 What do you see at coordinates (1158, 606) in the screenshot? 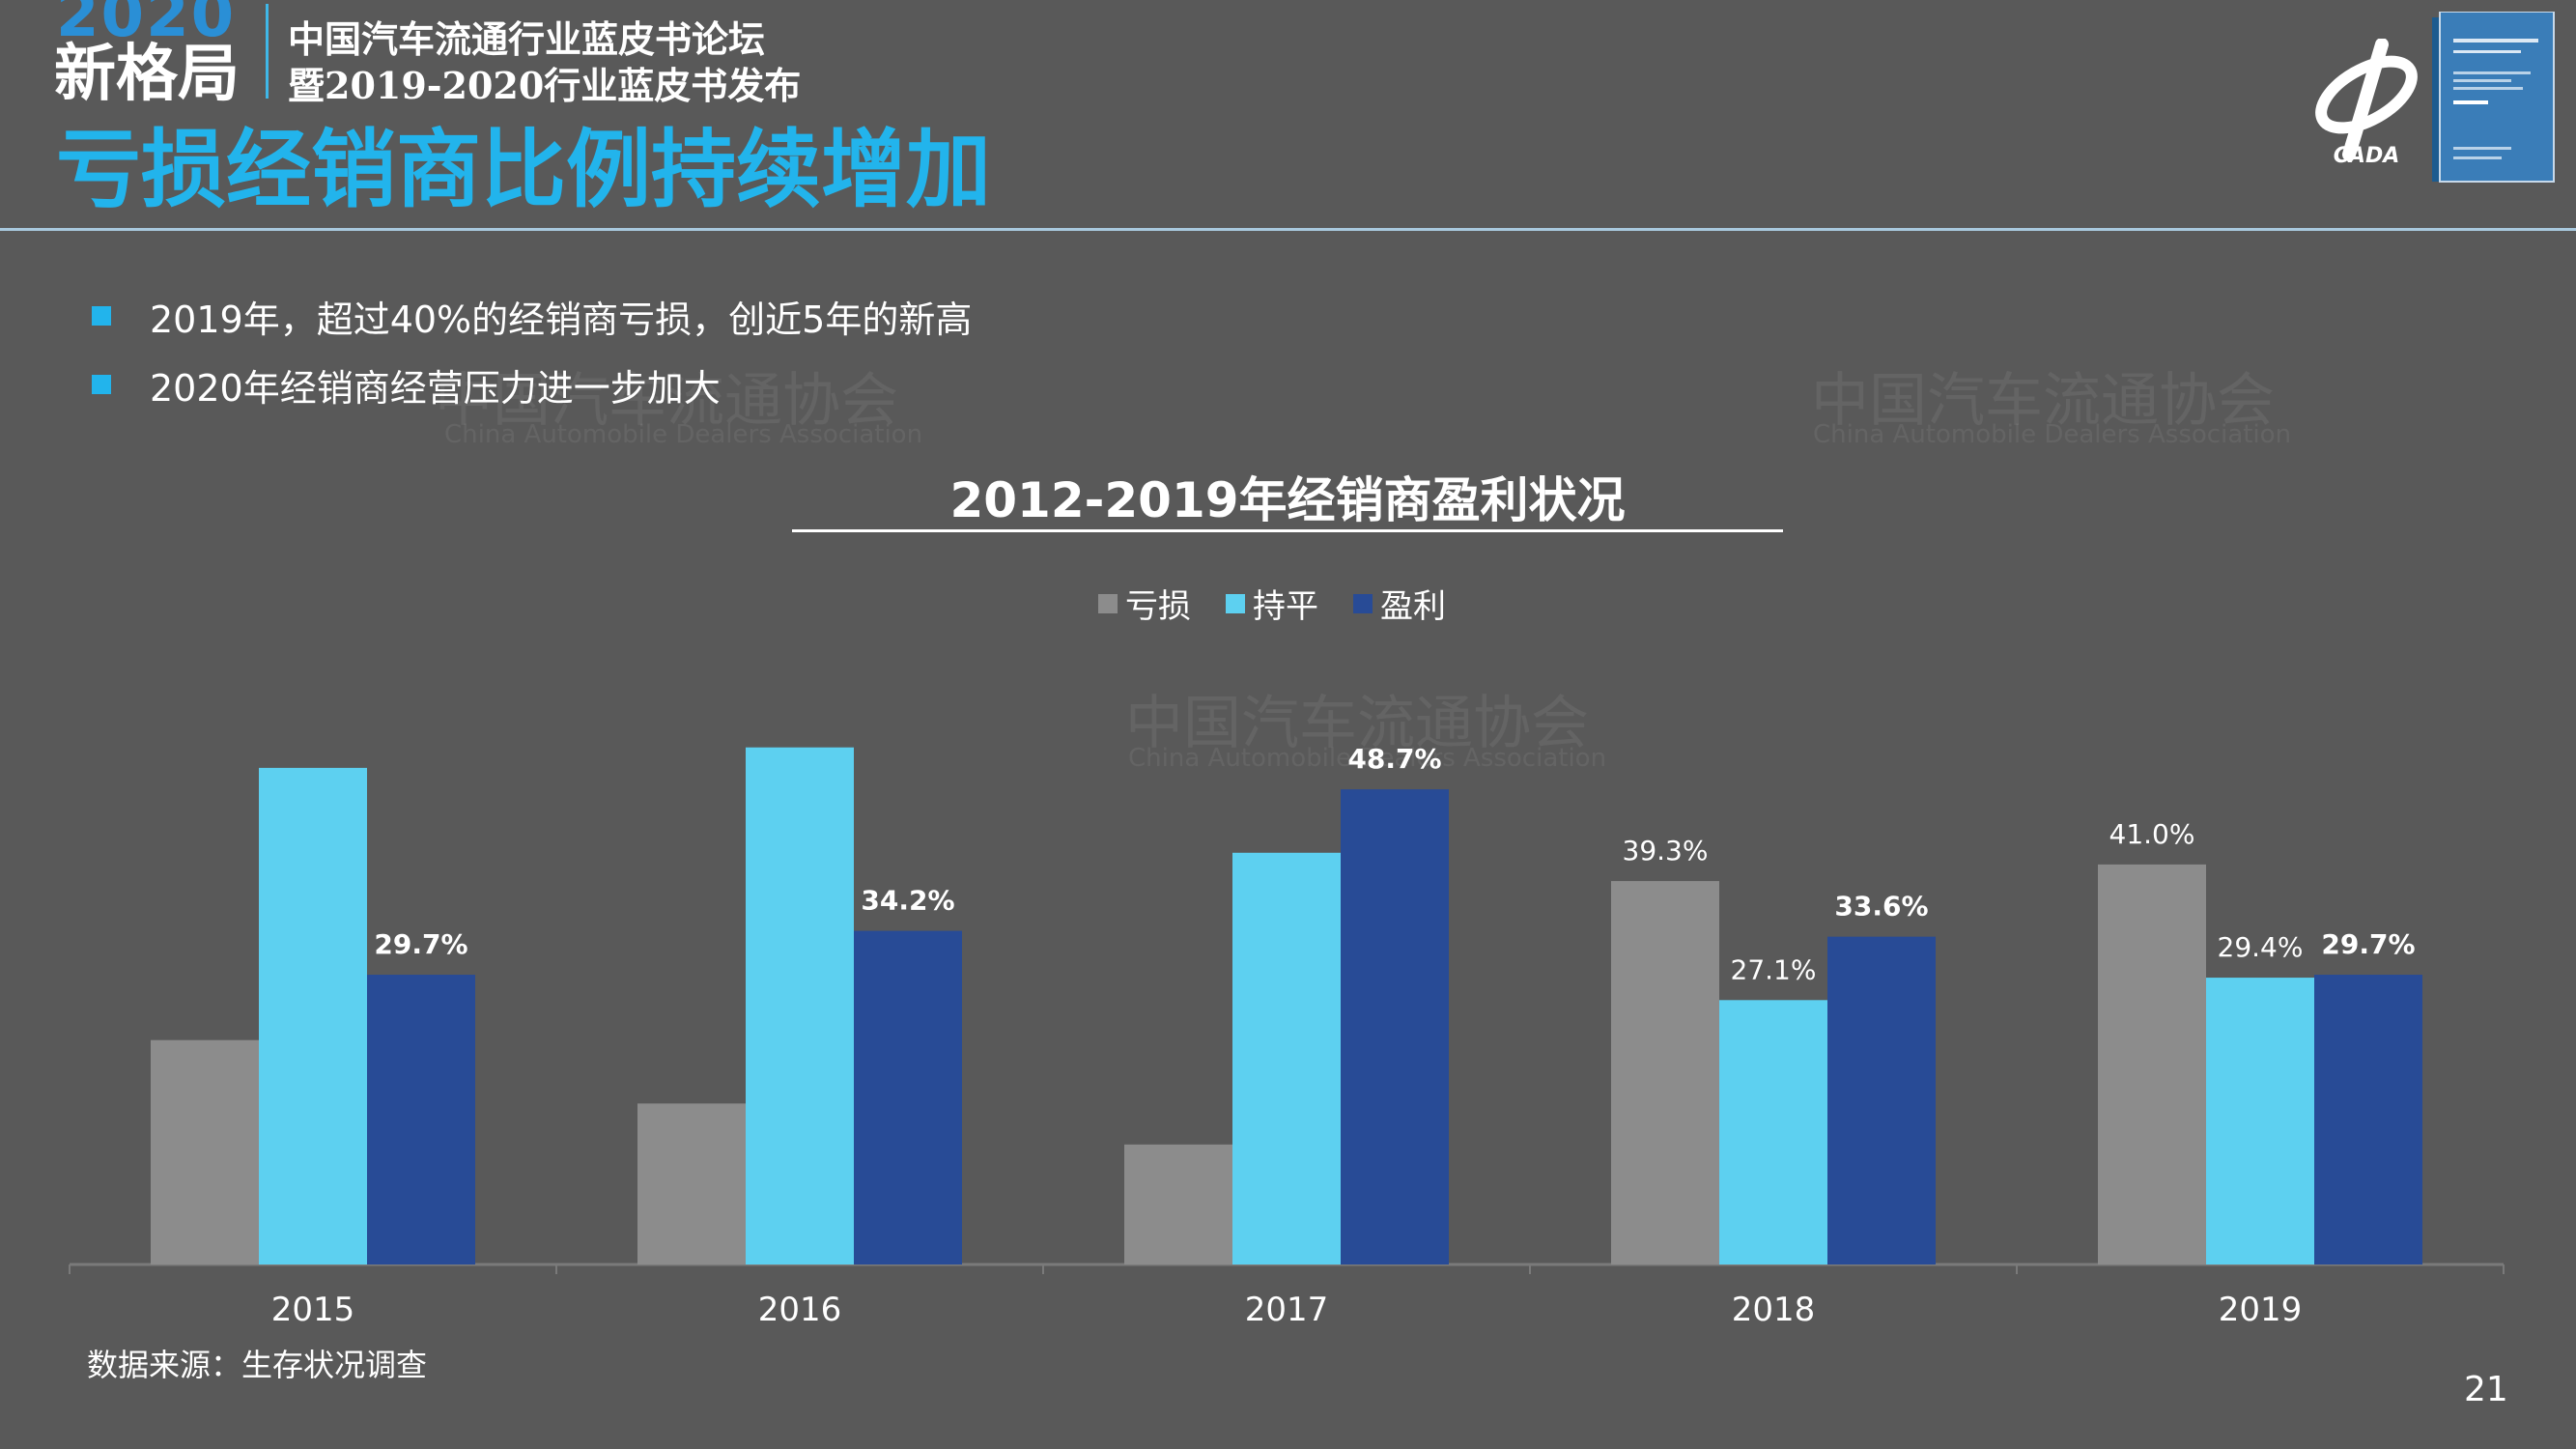
I see `legend-label: 亏损` at bounding box center [1158, 606].